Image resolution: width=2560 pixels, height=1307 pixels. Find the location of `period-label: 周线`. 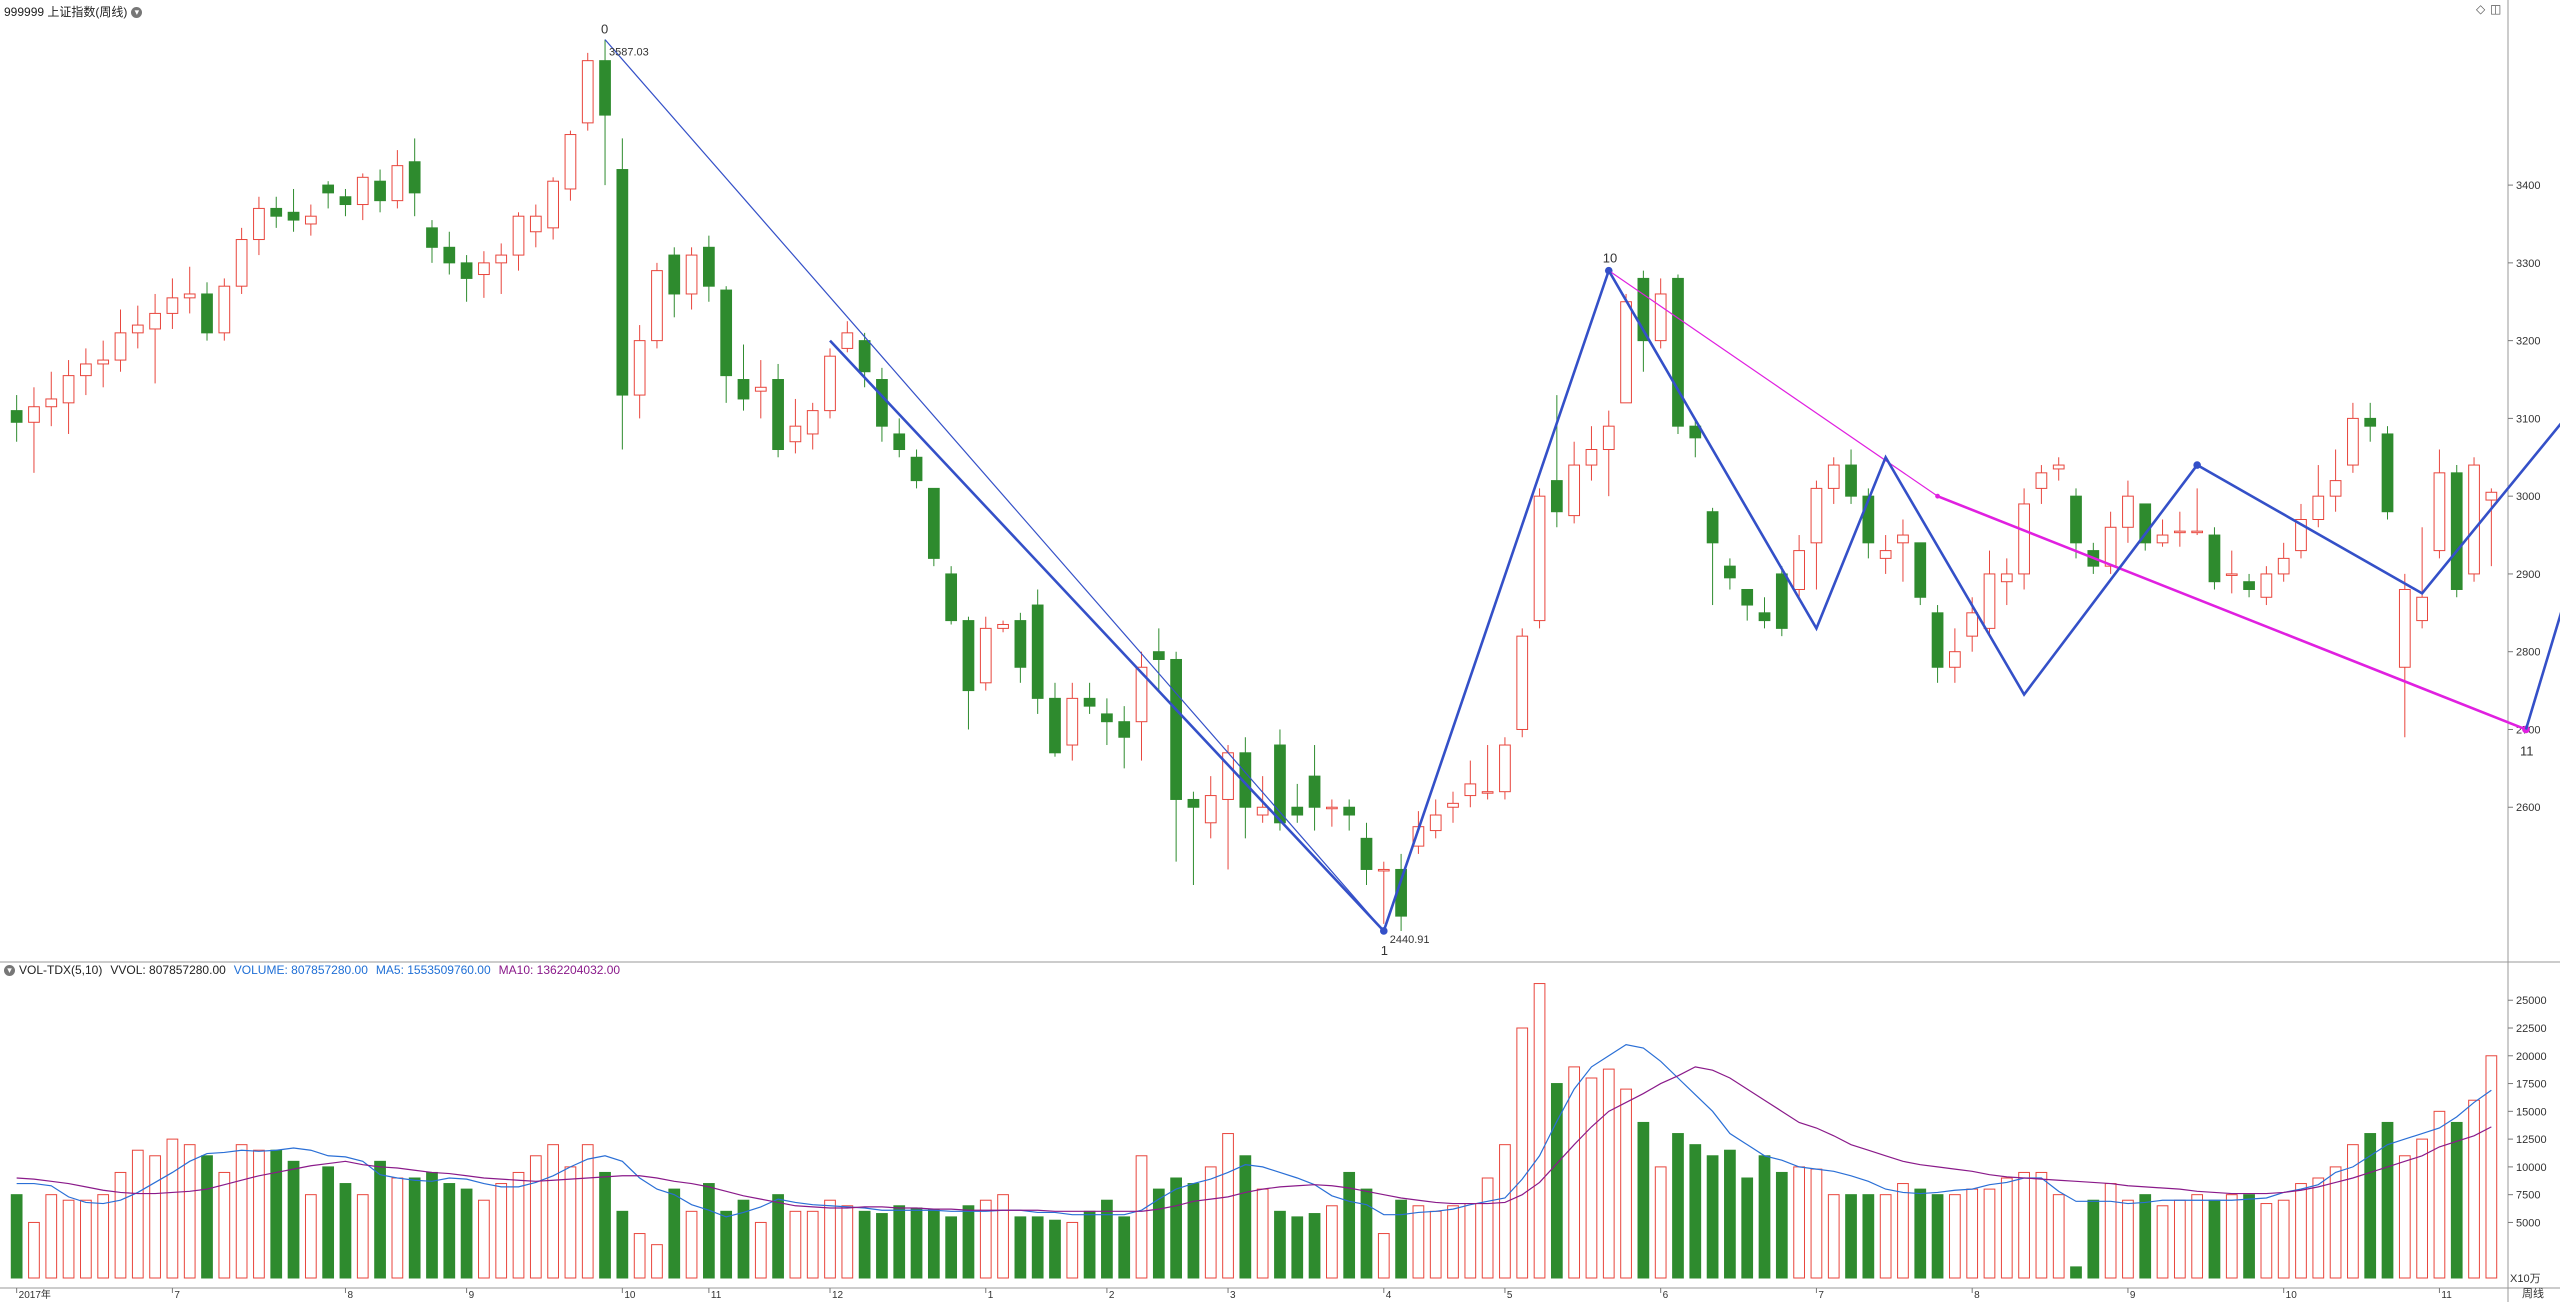

period-label: 周线 is located at coordinates (2533, 1294).